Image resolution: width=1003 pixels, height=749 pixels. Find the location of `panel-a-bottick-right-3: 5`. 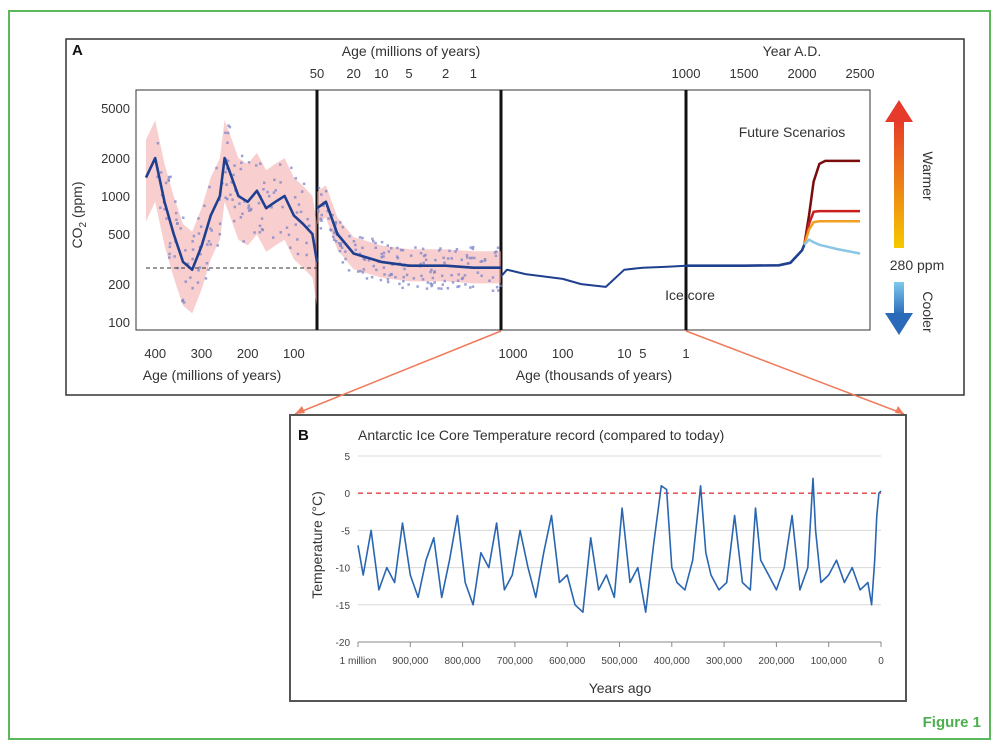

panel-a-bottick-right-3: 5 is located at coordinates (642, 353).